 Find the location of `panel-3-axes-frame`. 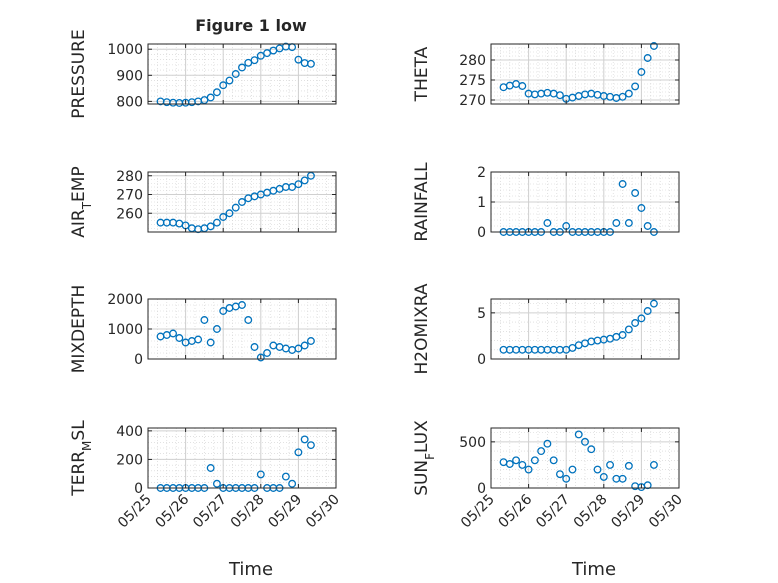

panel-3-axes-frame is located at coordinates (242, 202).